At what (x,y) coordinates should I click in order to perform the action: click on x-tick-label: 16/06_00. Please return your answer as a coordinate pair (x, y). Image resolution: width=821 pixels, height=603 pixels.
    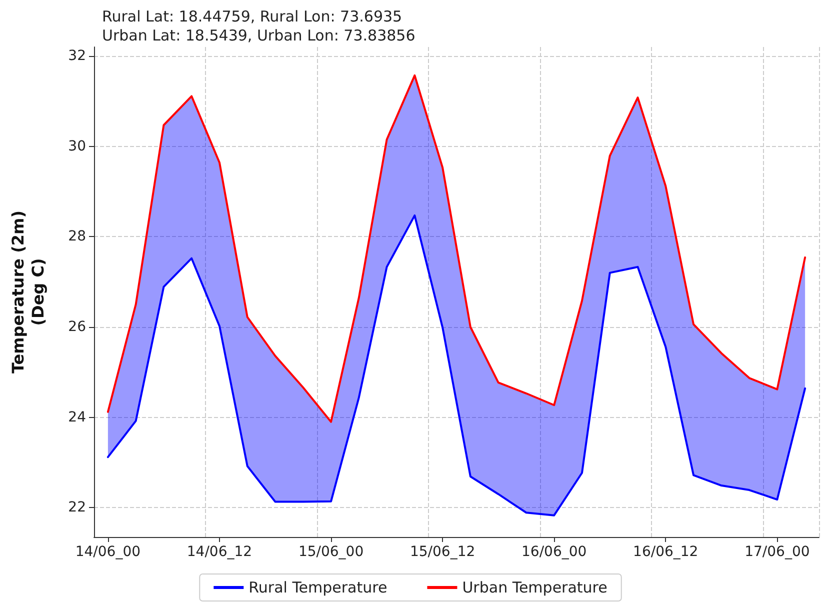
    Looking at the image, I should click on (554, 552).